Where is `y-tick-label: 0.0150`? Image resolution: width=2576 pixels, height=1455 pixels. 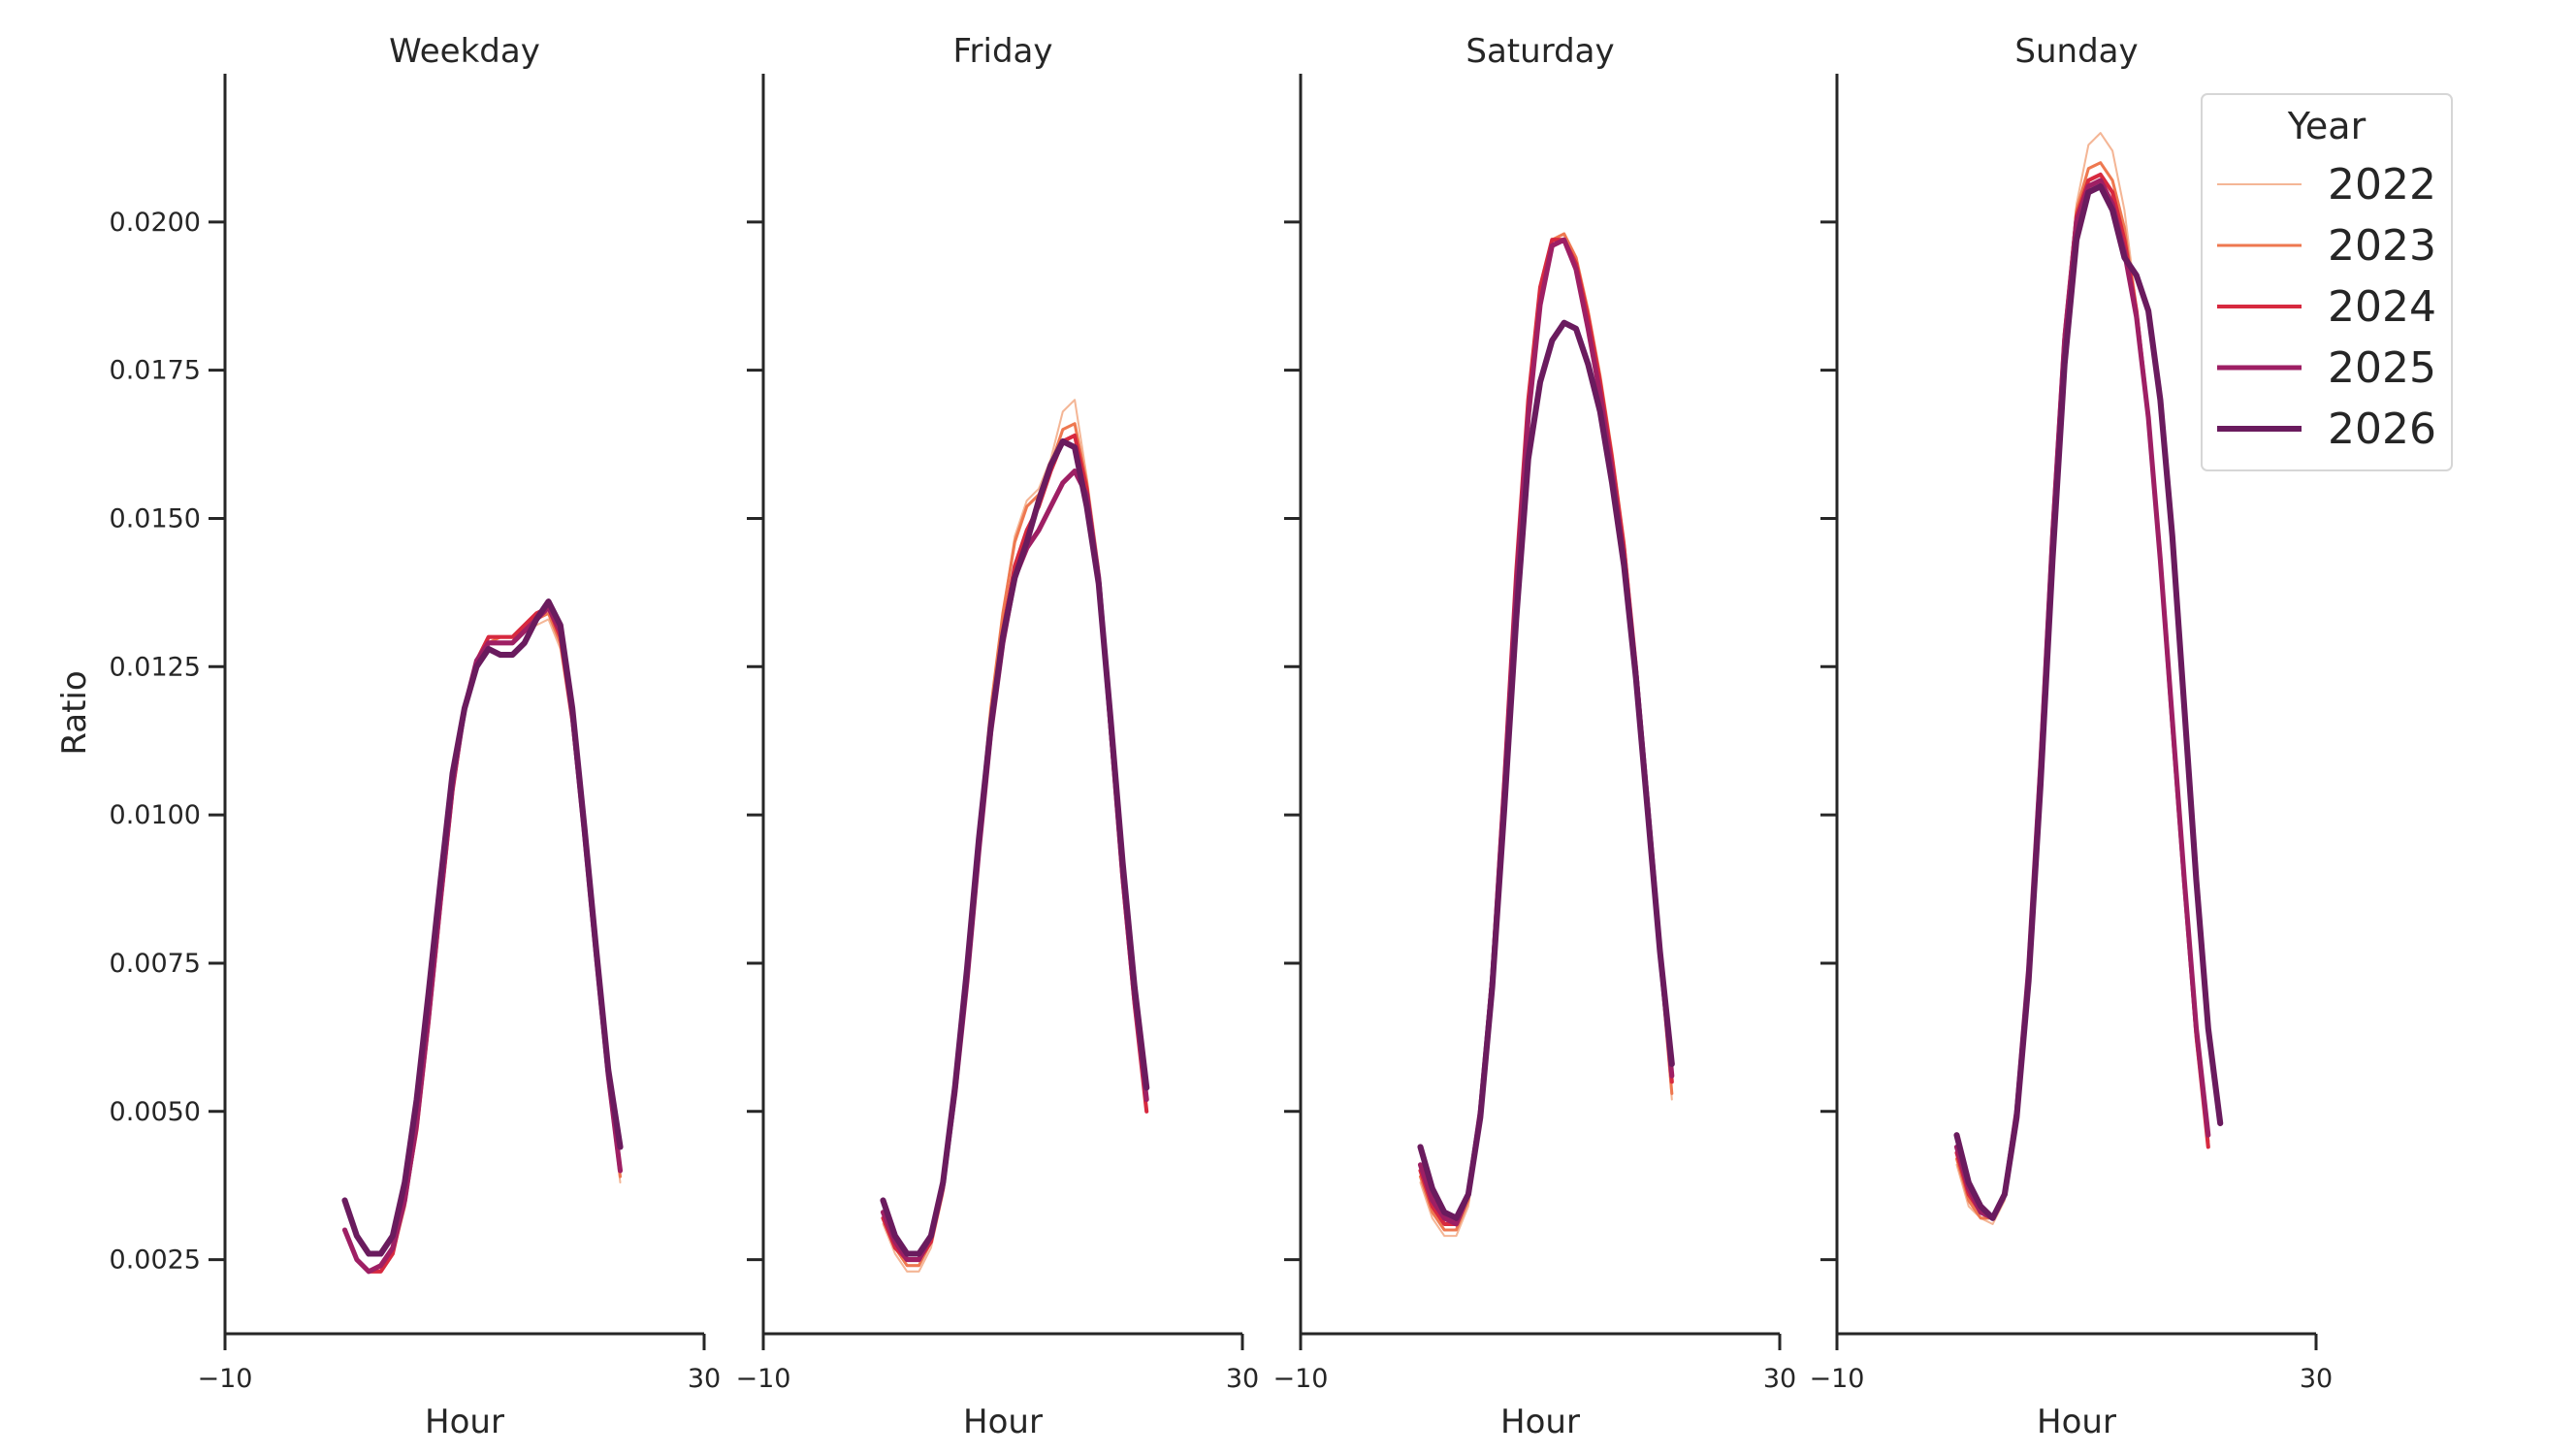 y-tick-label: 0.0150 is located at coordinates (155, 518).